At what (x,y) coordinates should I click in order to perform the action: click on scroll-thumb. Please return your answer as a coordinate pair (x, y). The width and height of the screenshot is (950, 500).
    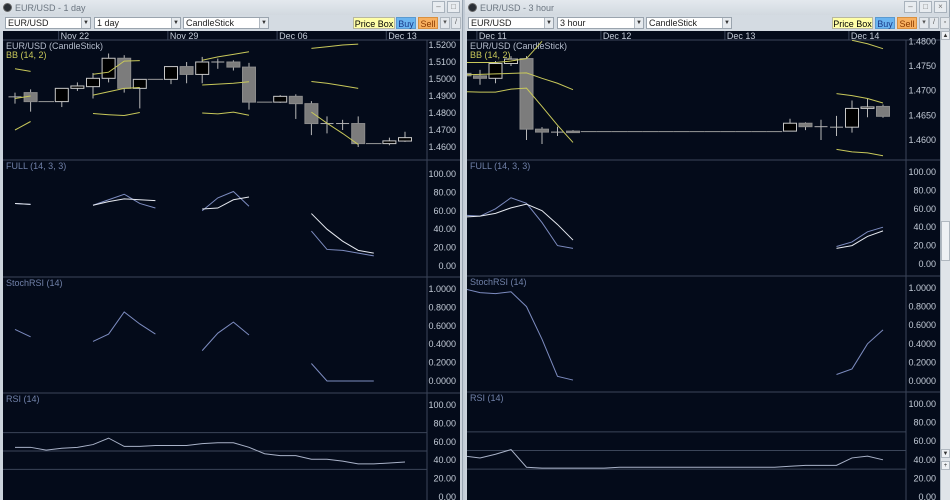
    Looking at the image, I should click on (945, 241).